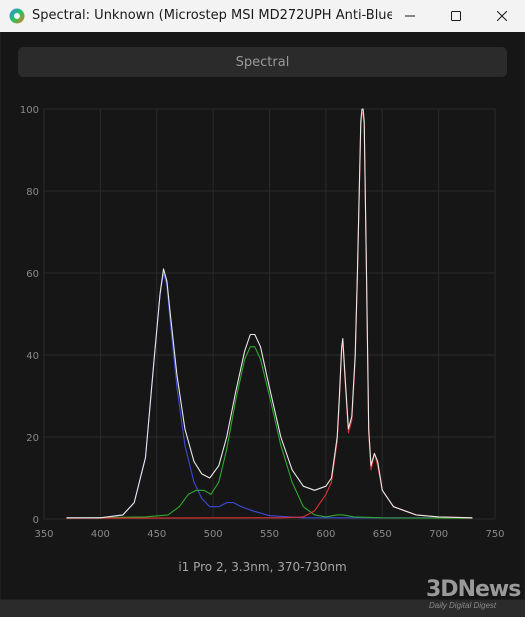  I want to click on y-tick-label: 40, so click(32, 356).